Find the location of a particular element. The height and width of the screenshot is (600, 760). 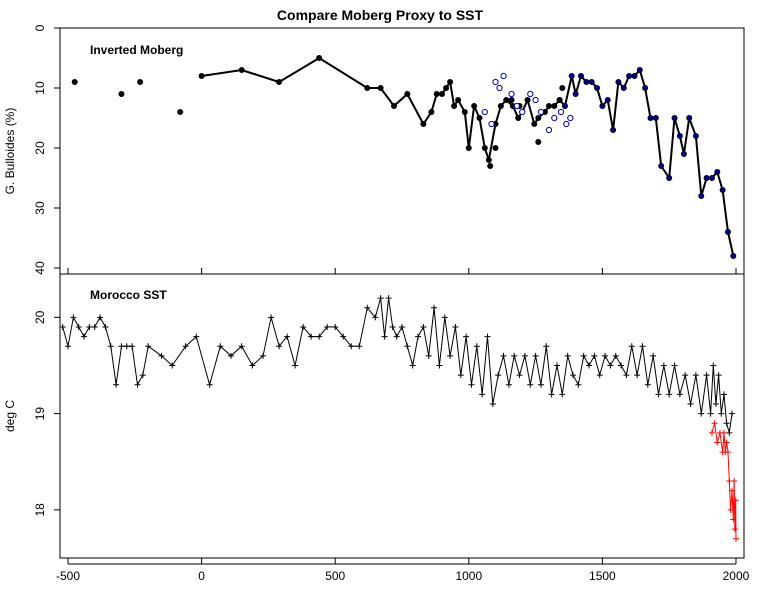

bottom-panel-annotation: Morocco SST is located at coordinates (128, 295).